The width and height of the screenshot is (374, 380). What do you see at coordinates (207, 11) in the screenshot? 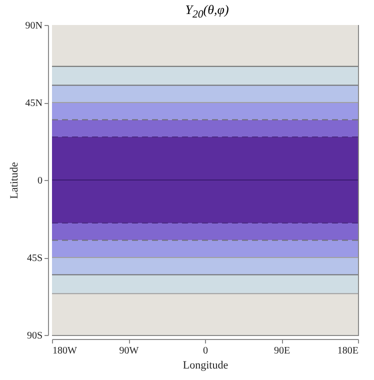
I see `chart-title: Y$_{20}$(θ,φ)` at bounding box center [207, 11].